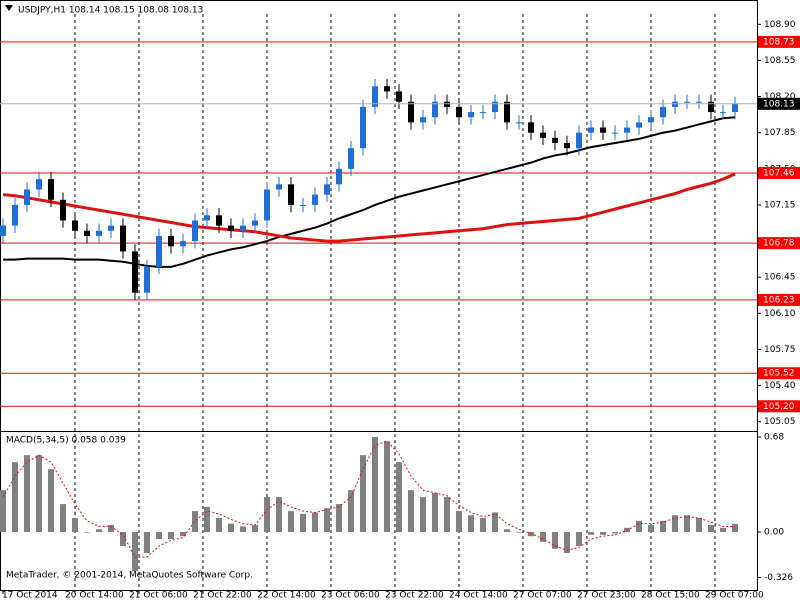  Describe the element at coordinates (734, 595) in the screenshot. I see `x-tick-label: 29 Oct 07:00` at that location.